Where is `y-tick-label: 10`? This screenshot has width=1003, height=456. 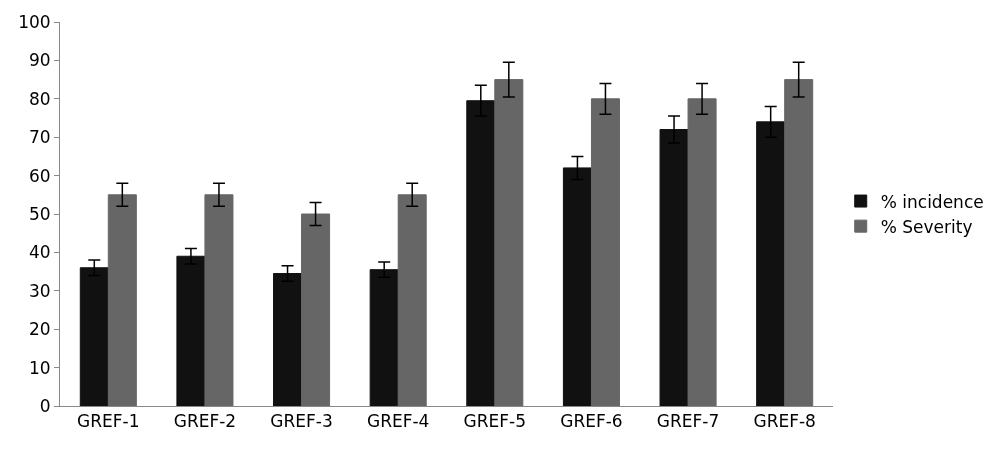 y-tick-label: 10 is located at coordinates (39, 367).